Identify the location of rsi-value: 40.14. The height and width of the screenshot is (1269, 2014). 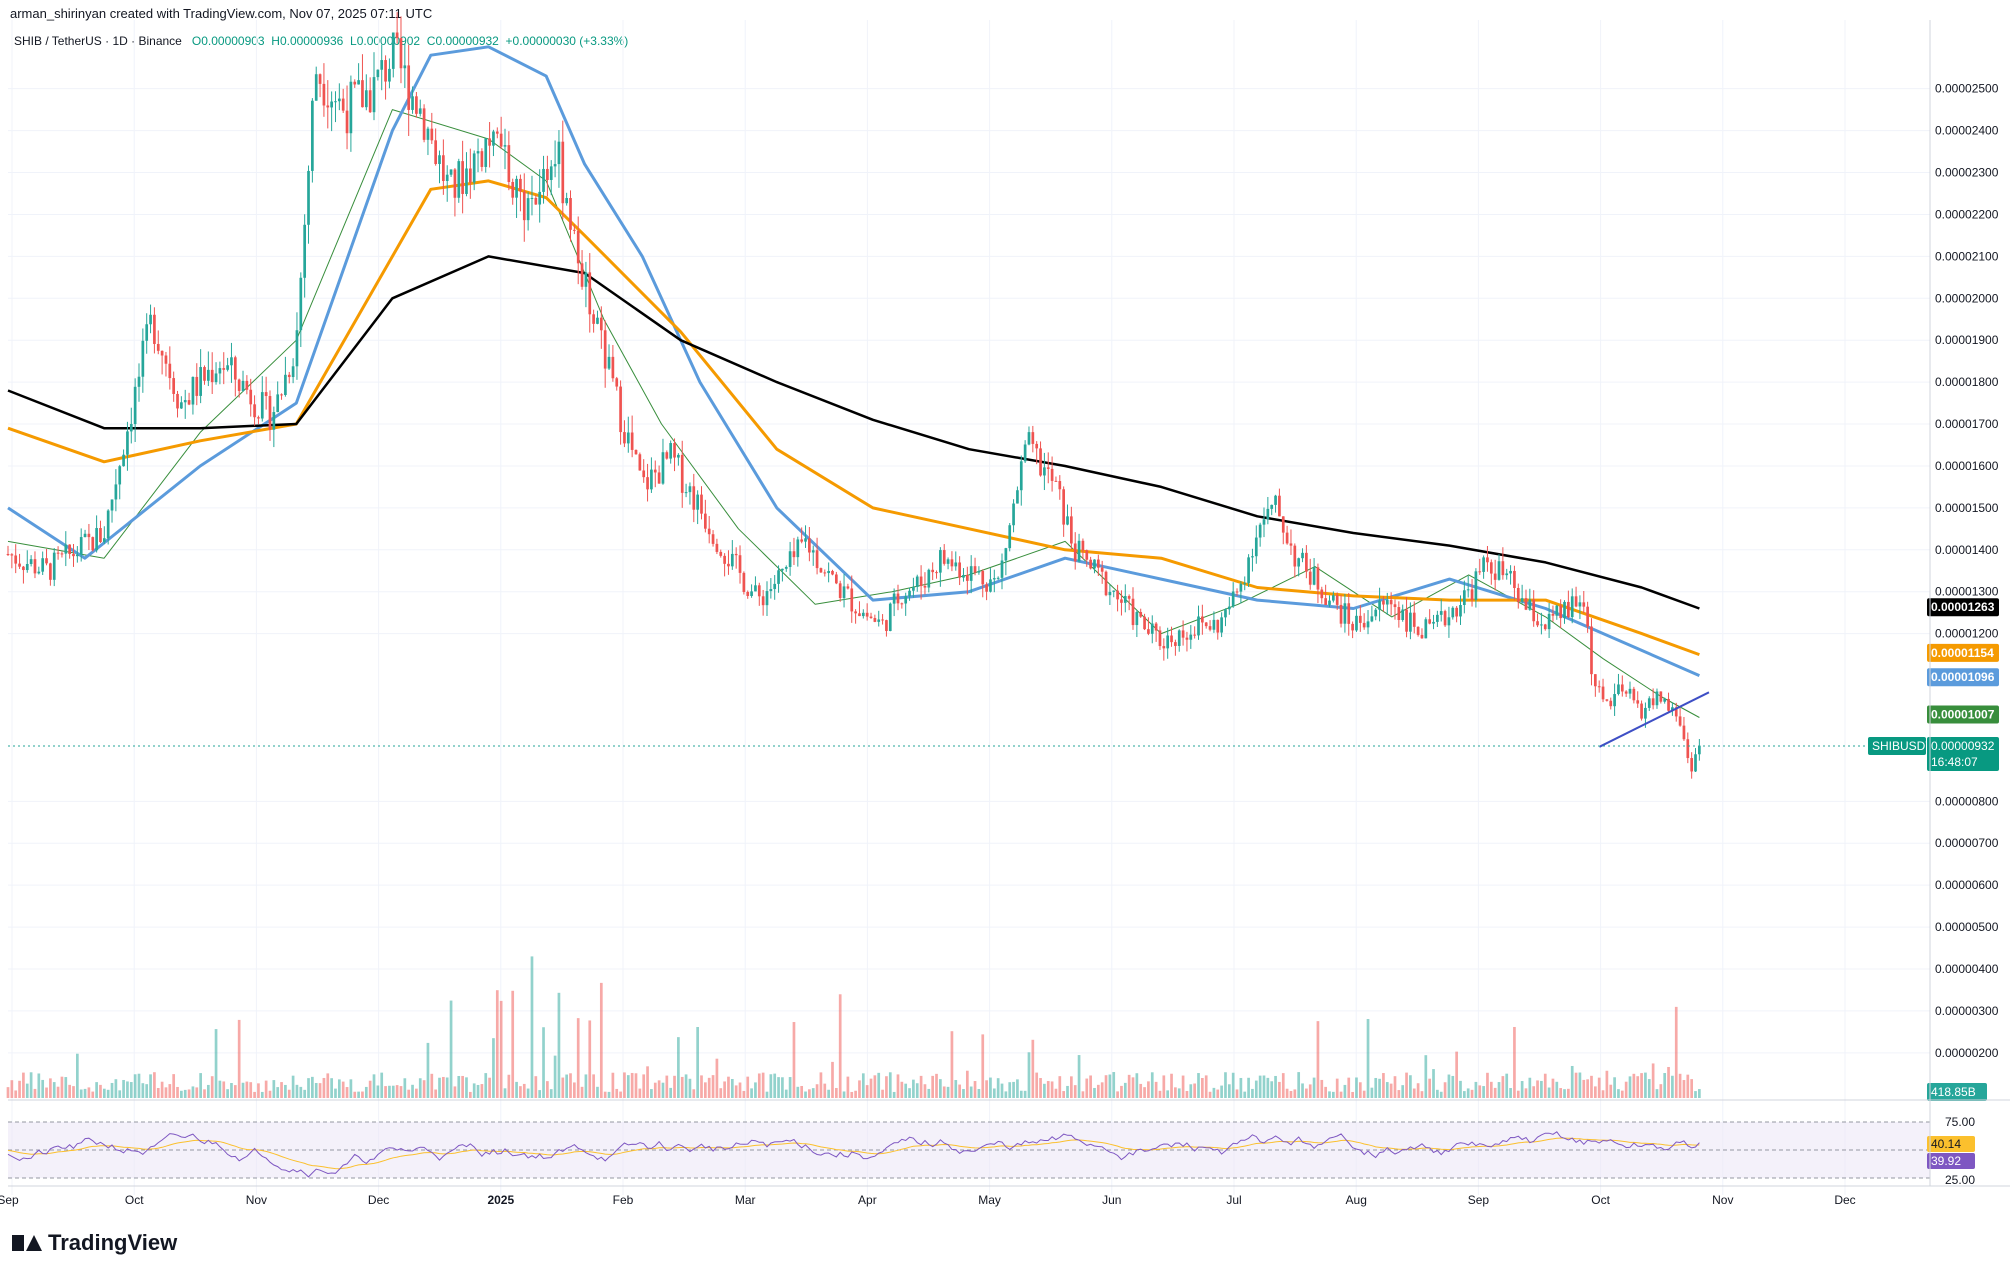
(1946, 1144).